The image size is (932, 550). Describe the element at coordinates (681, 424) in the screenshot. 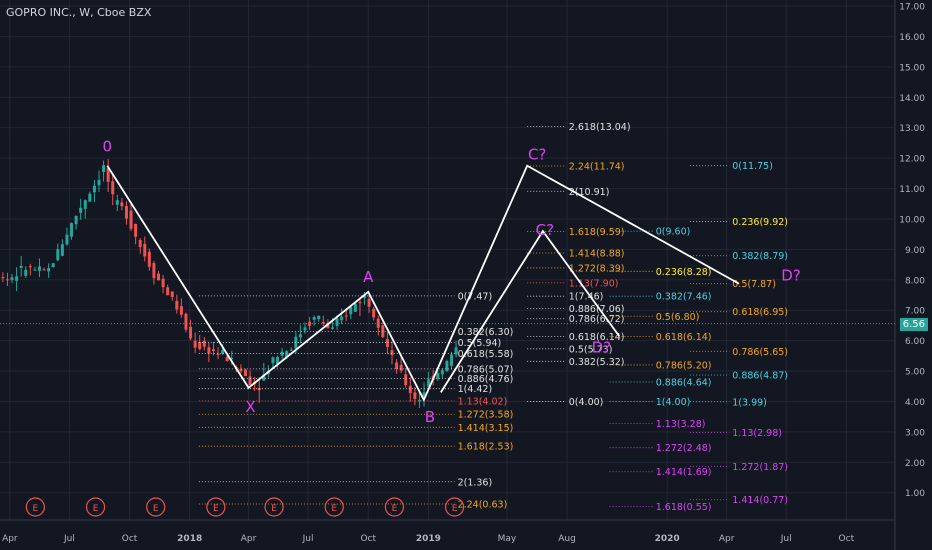

I see `fib-level-label: 1.13(3.28)` at that location.